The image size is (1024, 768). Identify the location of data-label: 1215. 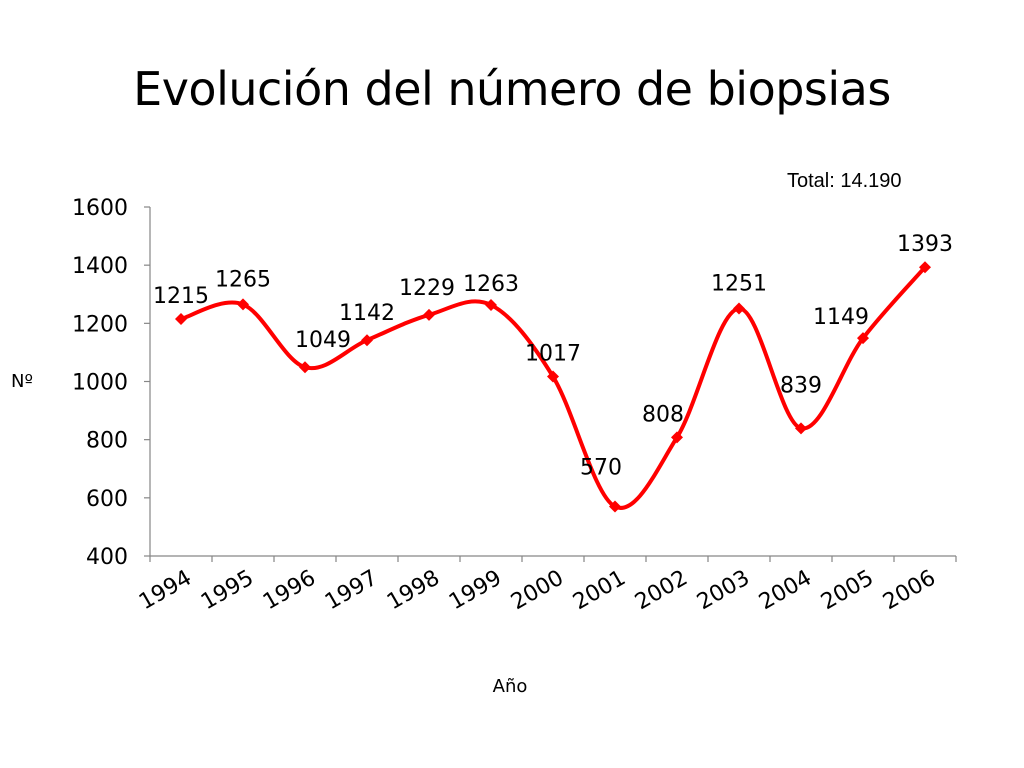
(181, 296).